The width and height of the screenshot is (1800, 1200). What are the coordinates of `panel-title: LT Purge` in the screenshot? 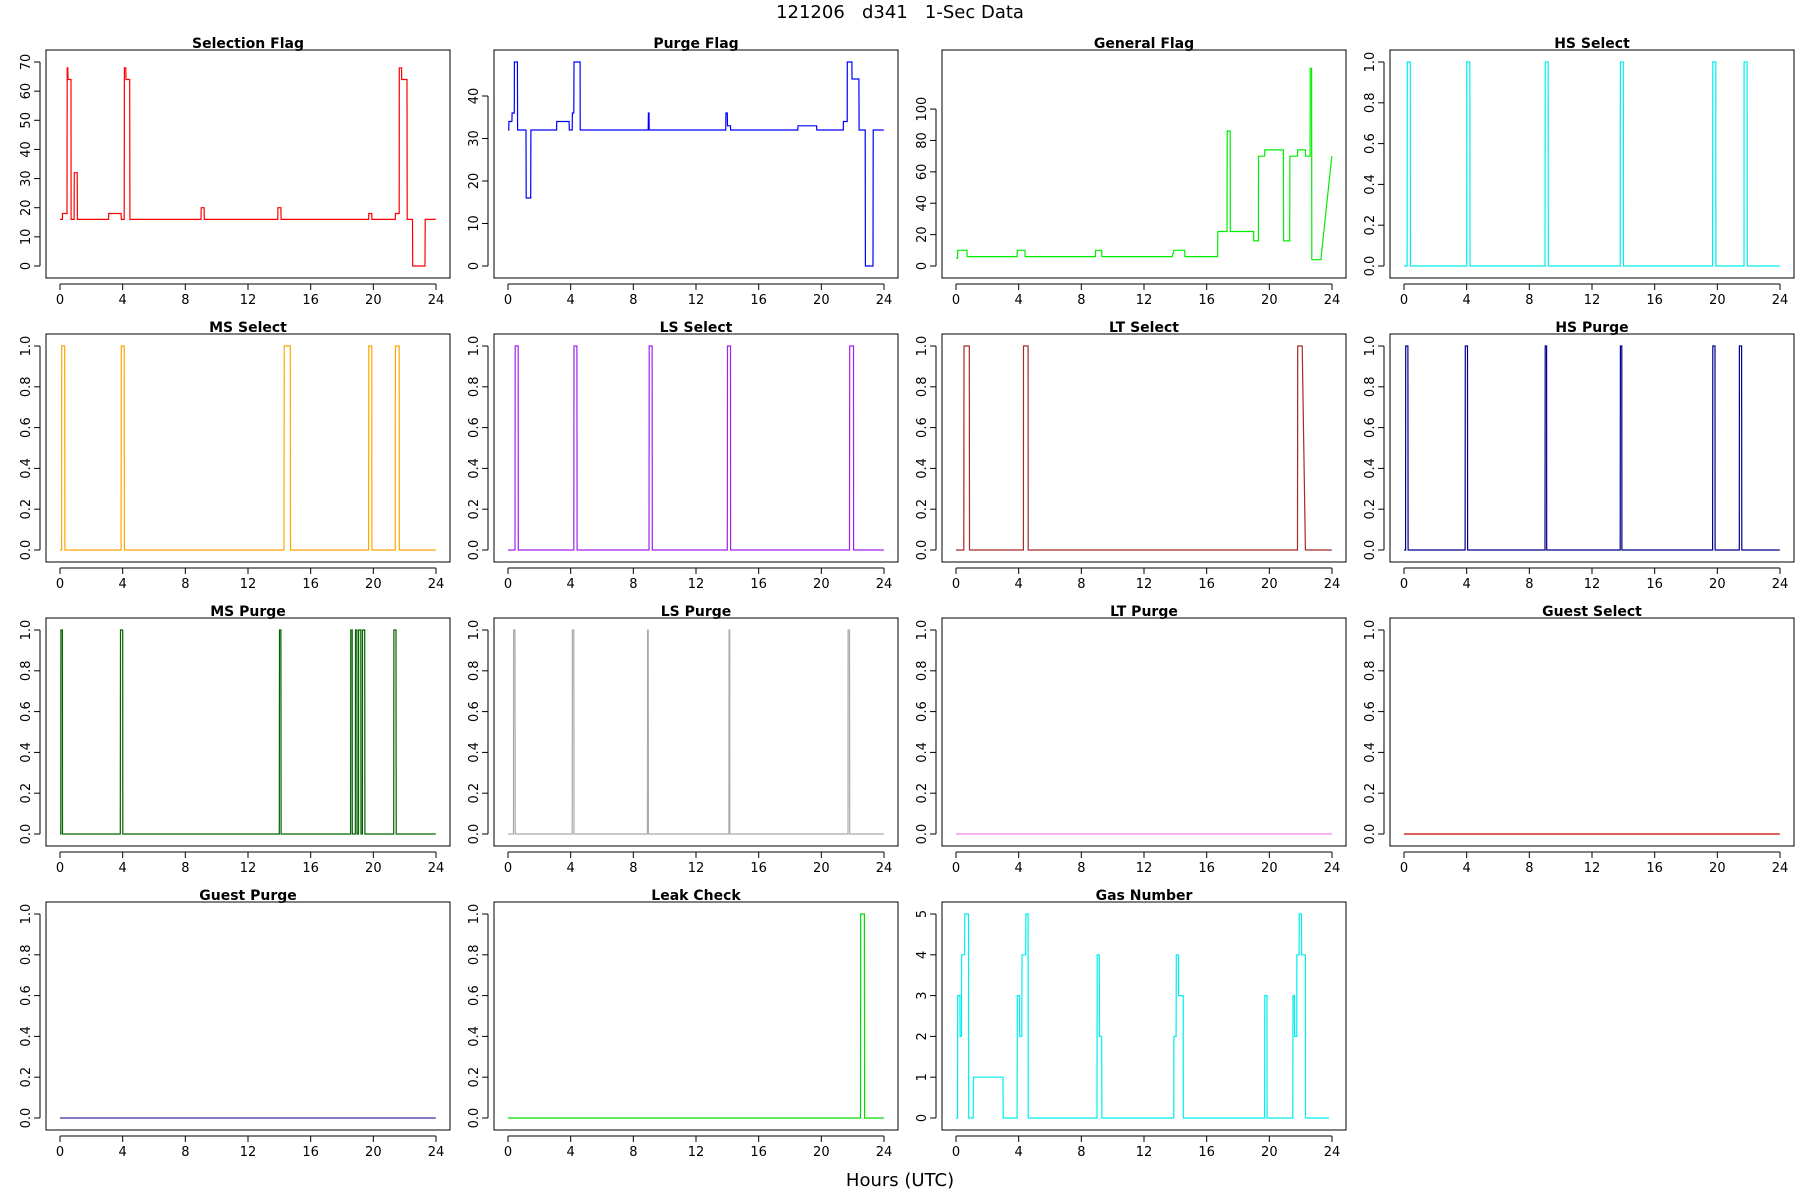 It's located at (1144, 612).